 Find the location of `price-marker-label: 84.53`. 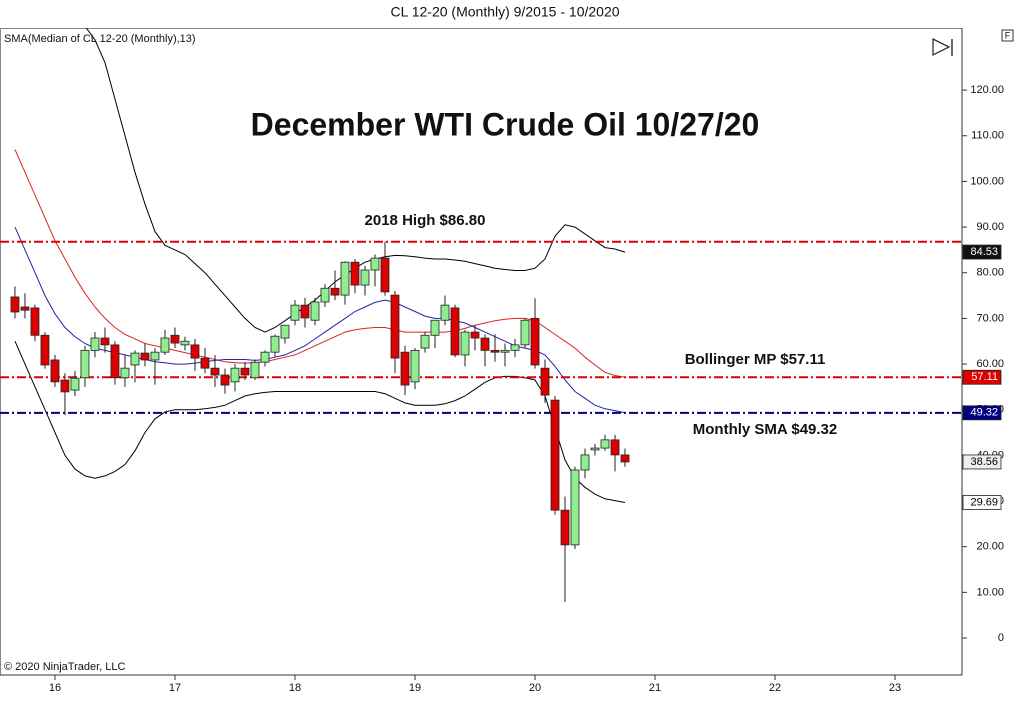

price-marker-label: 84.53 is located at coordinates (984, 252).